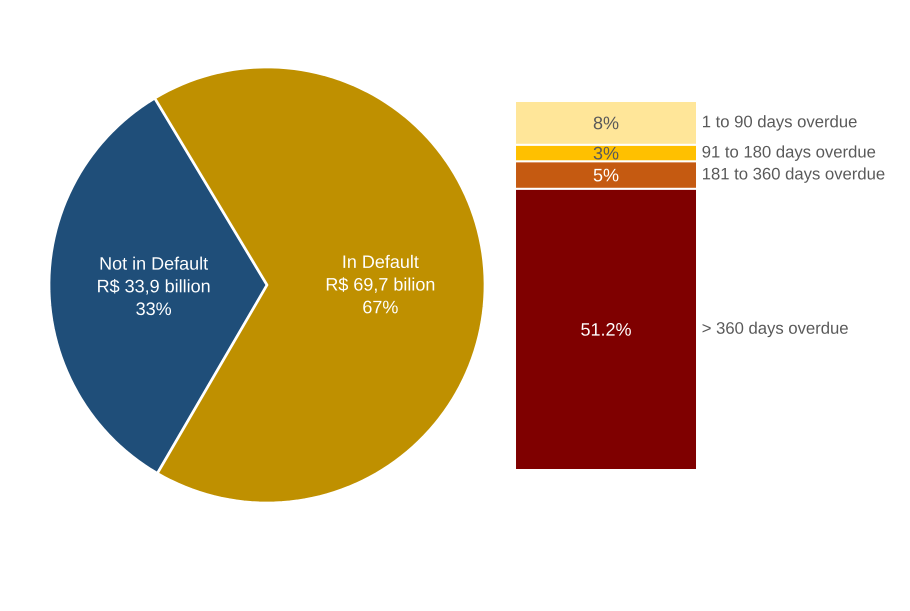 The height and width of the screenshot is (611, 910). Describe the element at coordinates (606, 329) in the screenshot. I see `data-label: 51.2%` at that location.